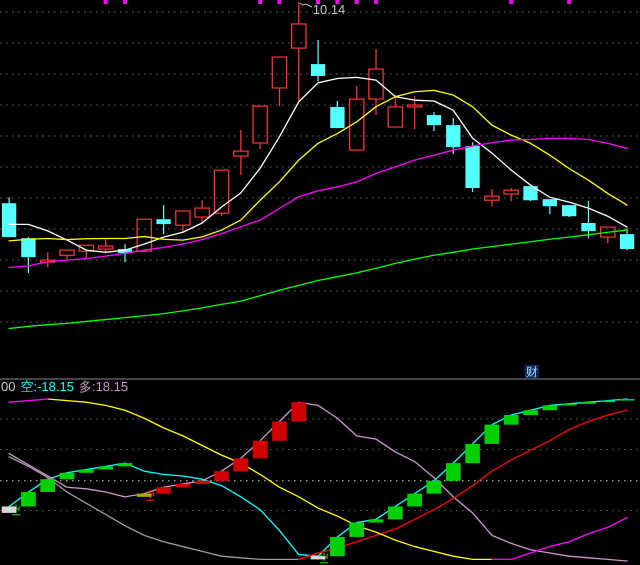 Image resolution: width=640 pixels, height=565 pixels. Describe the element at coordinates (64, 386) in the screenshot. I see `legend: 00 空:-18.15 多:18.15` at that location.